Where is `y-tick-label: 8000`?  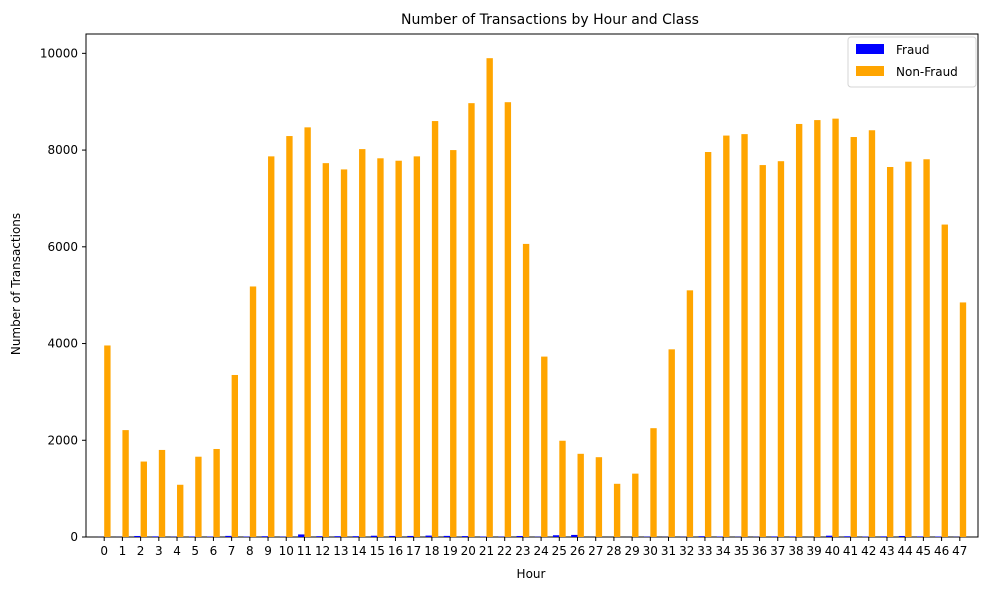
y-tick-label: 8000 is located at coordinates (62, 150).